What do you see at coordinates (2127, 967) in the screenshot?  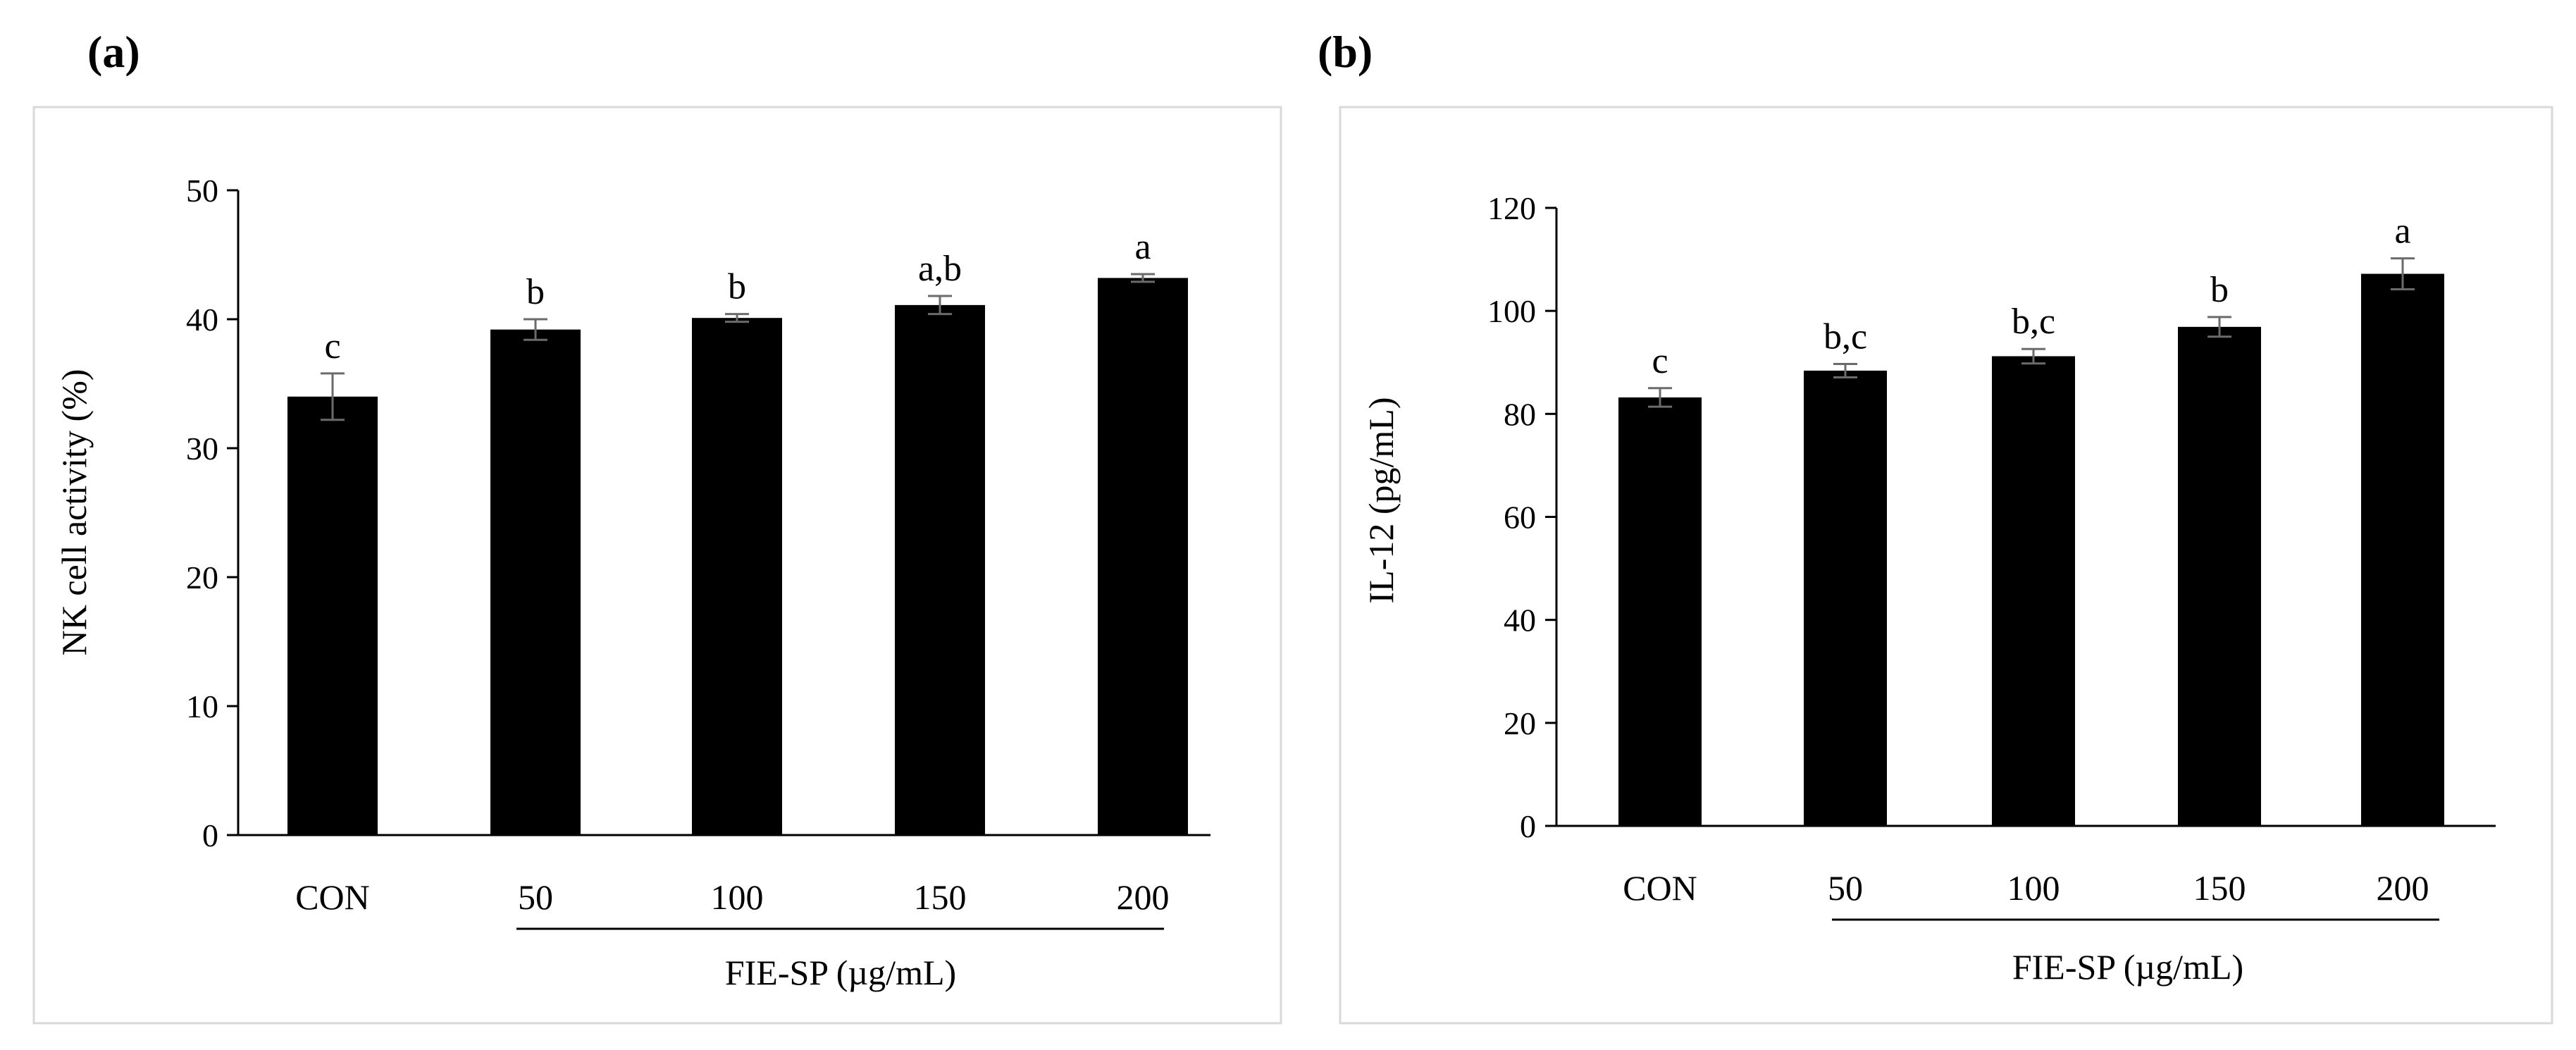 I see `panel-b-x-axis-title: FIE-SP (µg/mL)` at bounding box center [2127, 967].